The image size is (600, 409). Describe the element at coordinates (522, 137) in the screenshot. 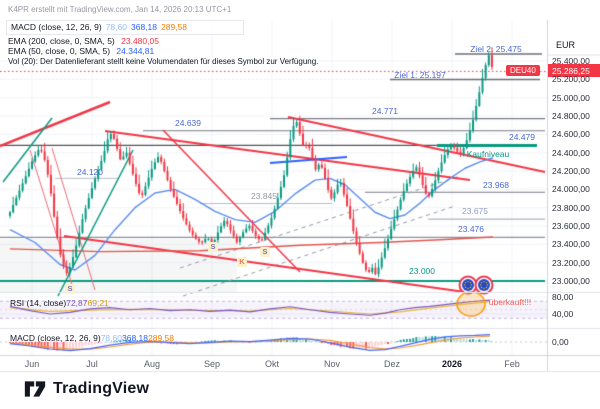

I see `level-label: 24.479` at that location.